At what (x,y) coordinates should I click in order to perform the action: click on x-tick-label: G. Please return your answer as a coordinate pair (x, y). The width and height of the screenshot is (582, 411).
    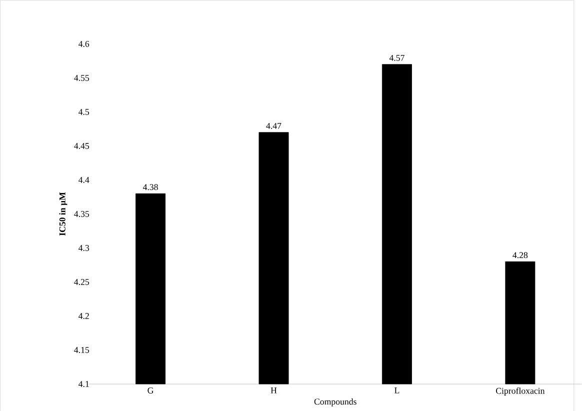
    Looking at the image, I should click on (151, 390).